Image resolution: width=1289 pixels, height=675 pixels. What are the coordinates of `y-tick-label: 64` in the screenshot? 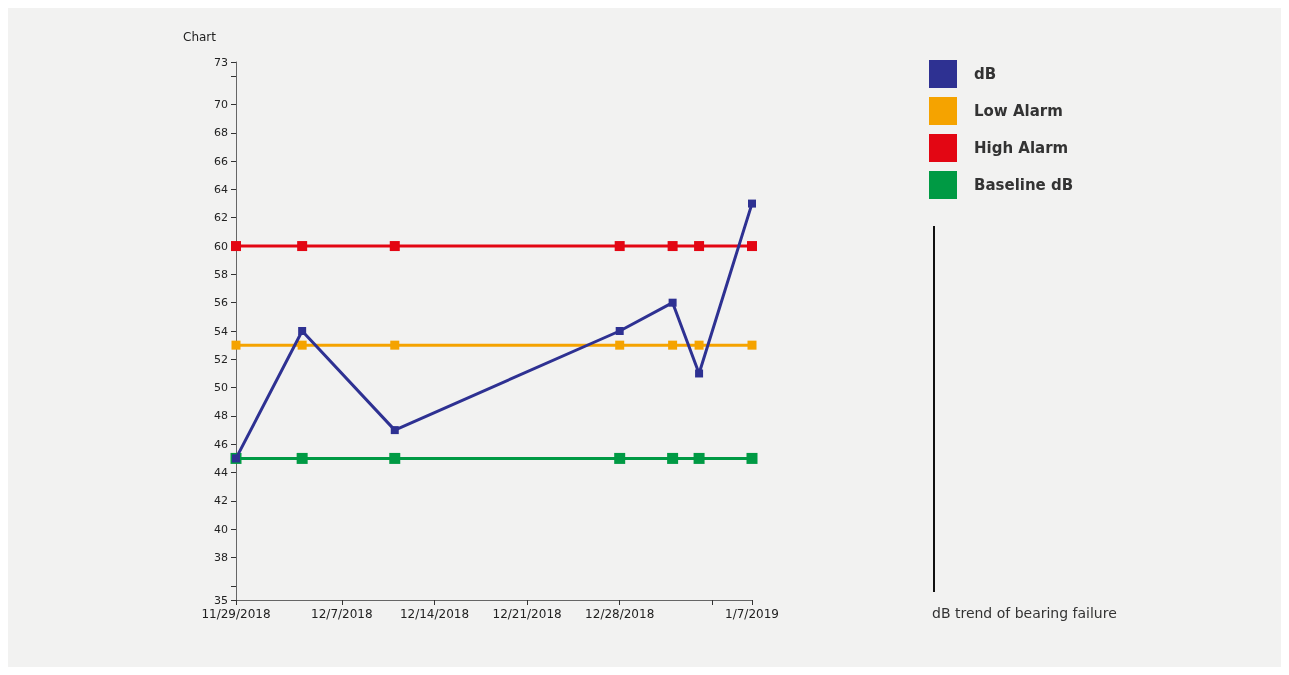 It's located at (221, 189).